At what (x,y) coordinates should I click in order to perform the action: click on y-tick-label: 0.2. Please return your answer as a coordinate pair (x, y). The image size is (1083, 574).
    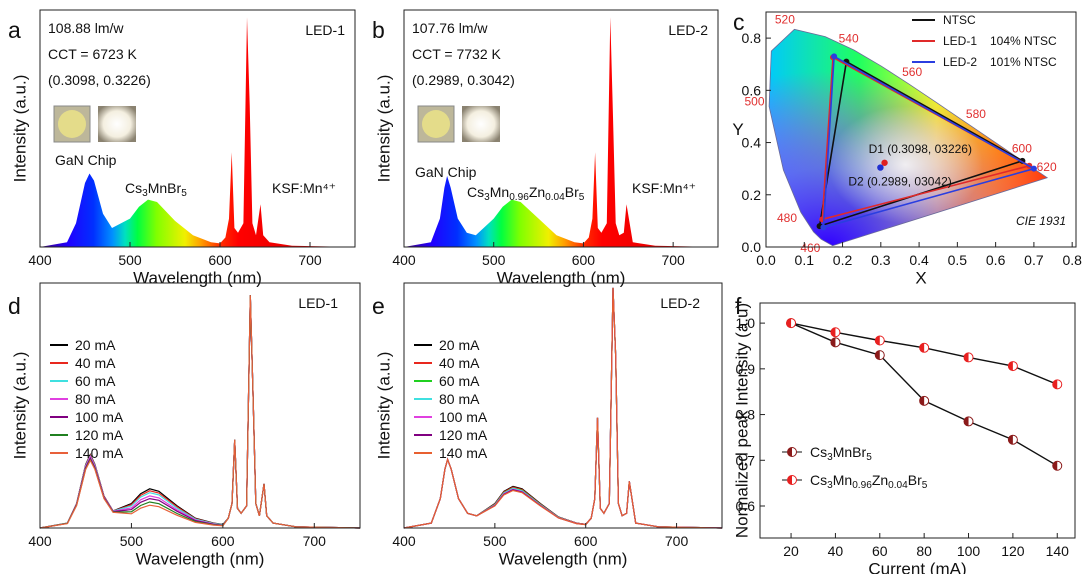
    Looking at the image, I should click on (752, 195).